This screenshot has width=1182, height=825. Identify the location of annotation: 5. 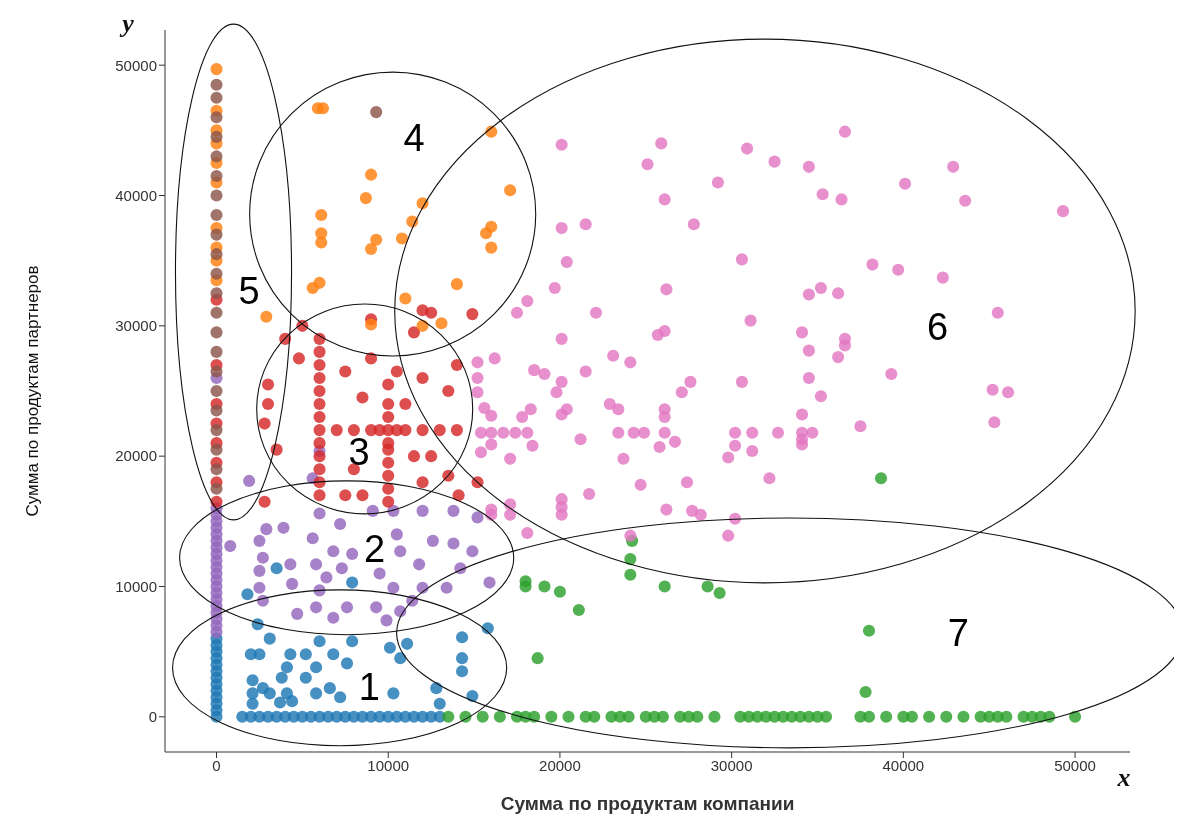
(249, 290).